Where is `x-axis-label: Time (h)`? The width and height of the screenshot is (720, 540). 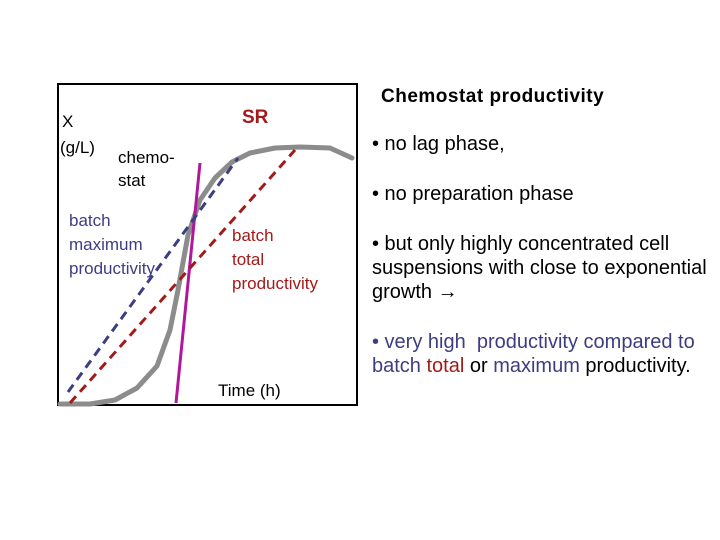 x-axis-label: Time (h) is located at coordinates (249, 390).